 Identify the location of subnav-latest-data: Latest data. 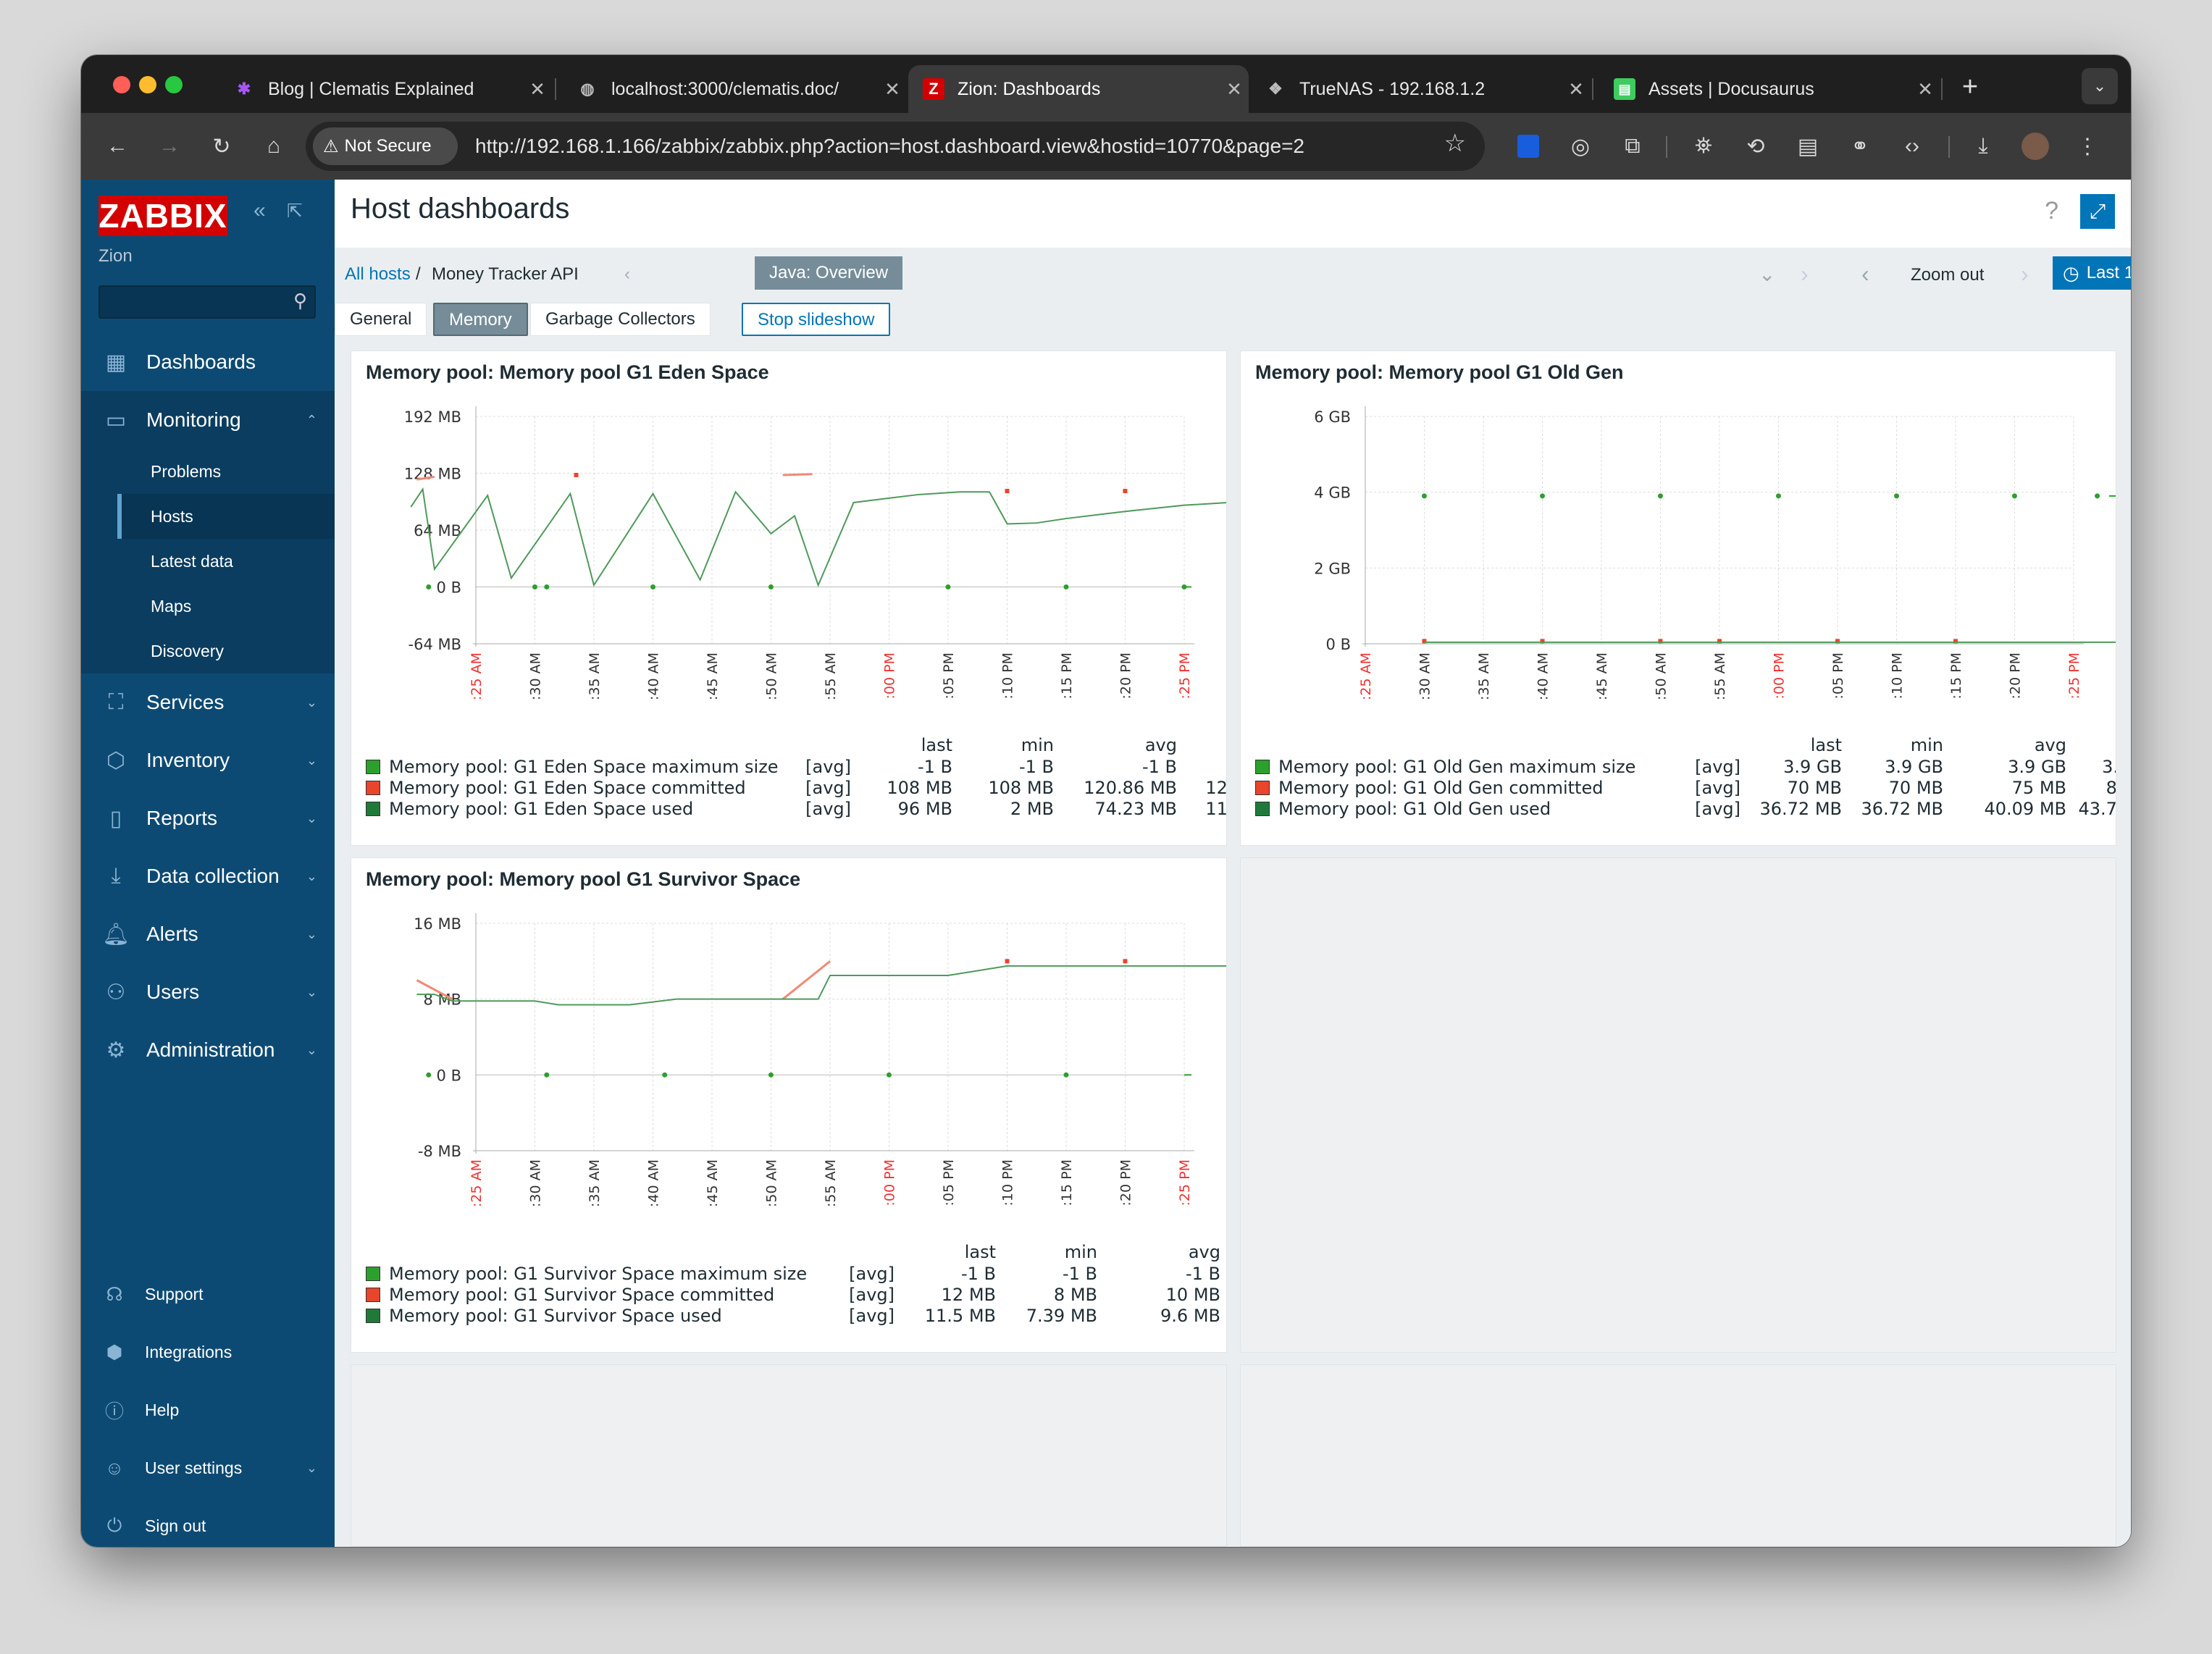
(226, 561).